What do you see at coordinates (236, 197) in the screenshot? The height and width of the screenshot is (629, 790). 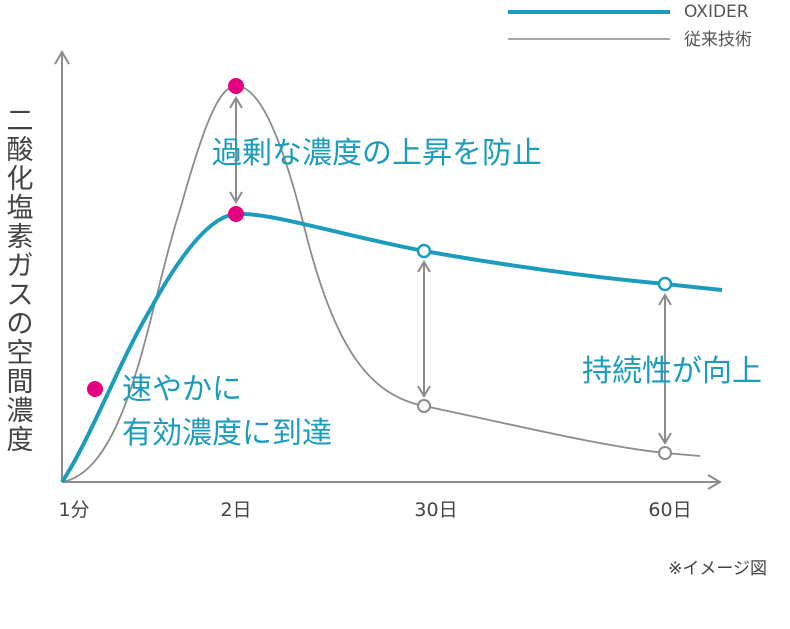 I see `arrow-peak-head-bottom` at bounding box center [236, 197].